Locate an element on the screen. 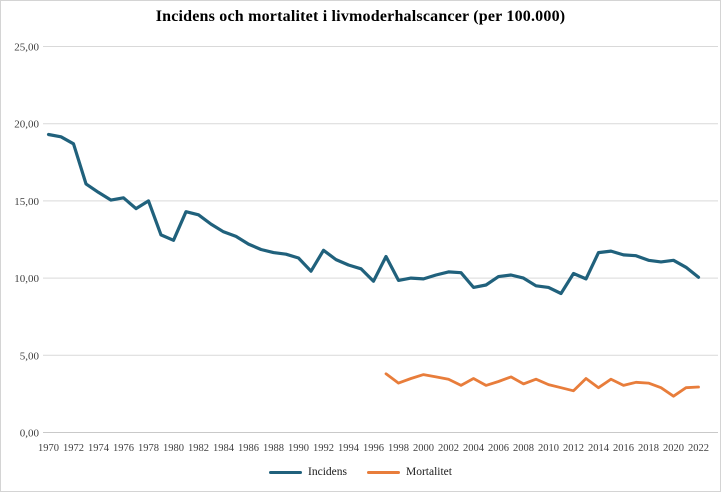  x-tick-label: 2022 is located at coordinates (698, 448).